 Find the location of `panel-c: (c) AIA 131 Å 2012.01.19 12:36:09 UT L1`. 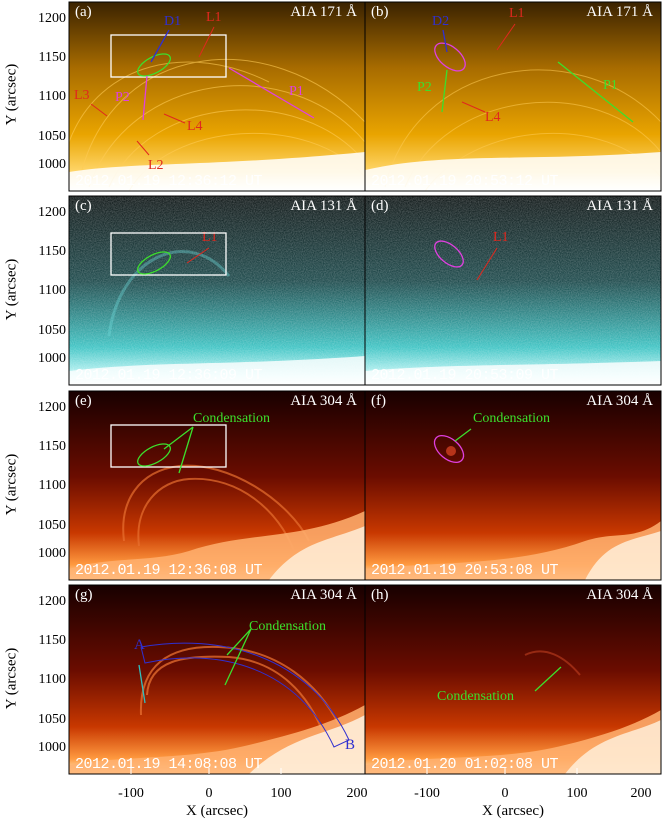

panel-c: (c) AIA 131 Å 2012.01.19 12:36:09 UT L1 is located at coordinates (217, 290).